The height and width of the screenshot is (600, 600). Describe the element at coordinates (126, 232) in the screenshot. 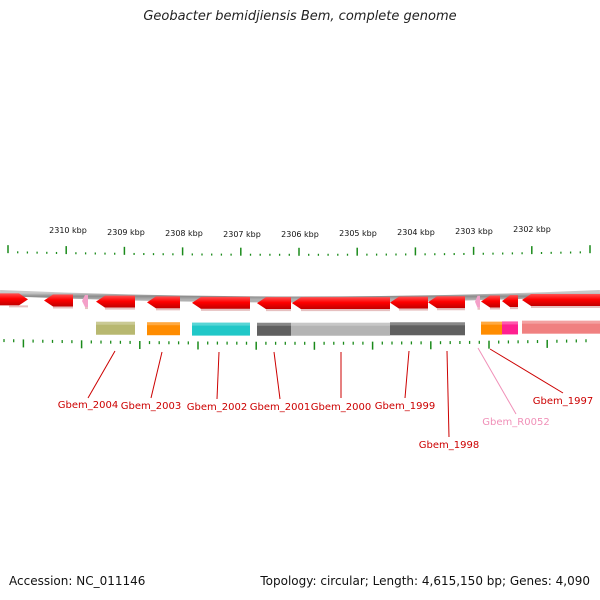

I see `scale-label: 2309 kbp` at that location.